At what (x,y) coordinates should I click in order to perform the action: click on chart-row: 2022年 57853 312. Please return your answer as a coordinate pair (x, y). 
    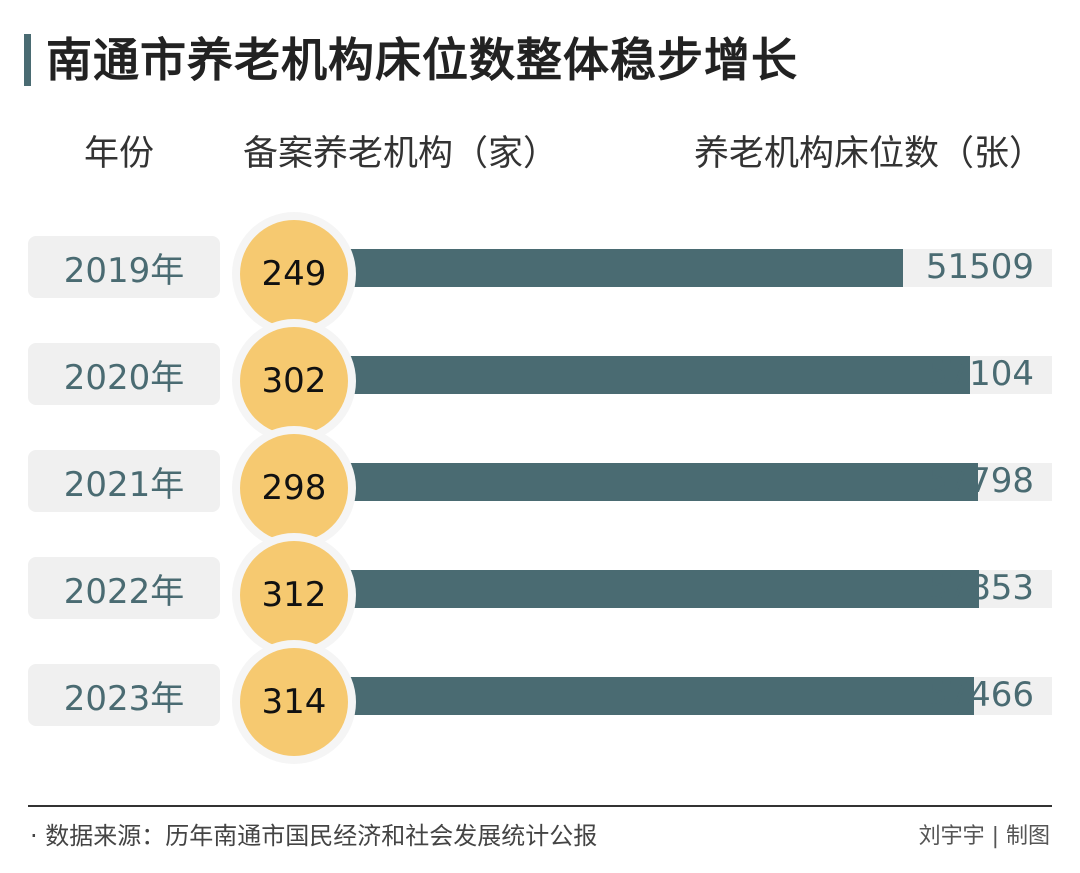
    Looking at the image, I should click on (540, 595).